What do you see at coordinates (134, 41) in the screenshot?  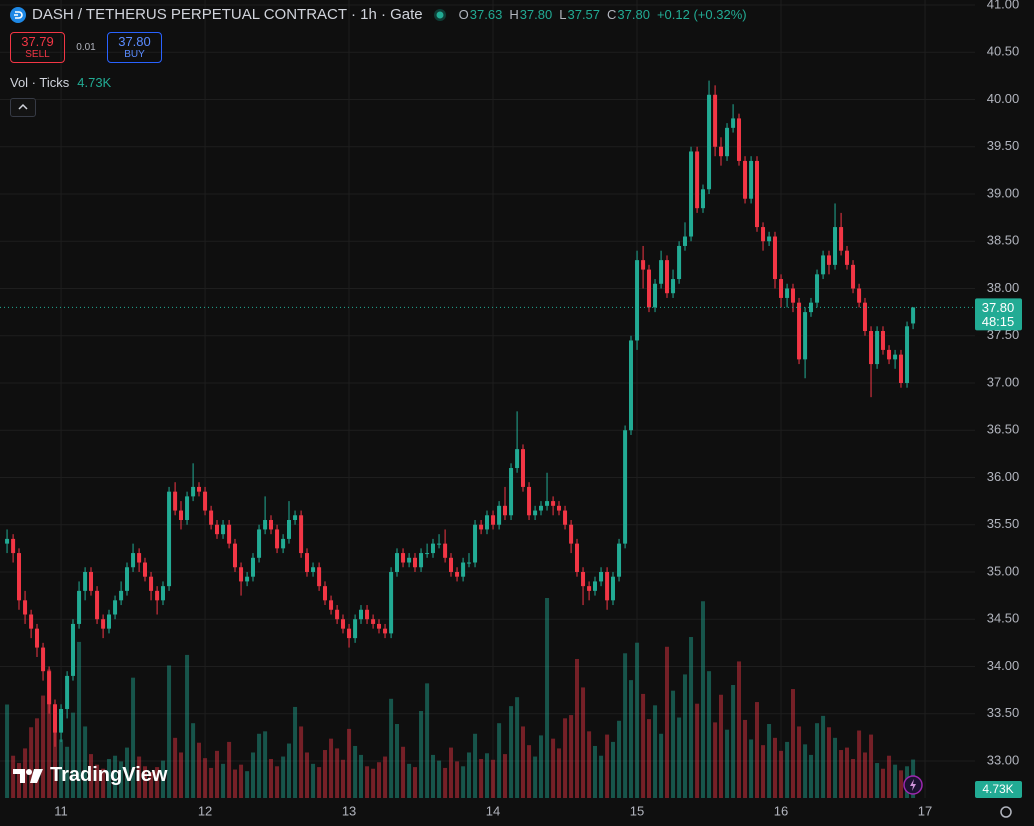 I see `buy-price: 37.80` at bounding box center [134, 41].